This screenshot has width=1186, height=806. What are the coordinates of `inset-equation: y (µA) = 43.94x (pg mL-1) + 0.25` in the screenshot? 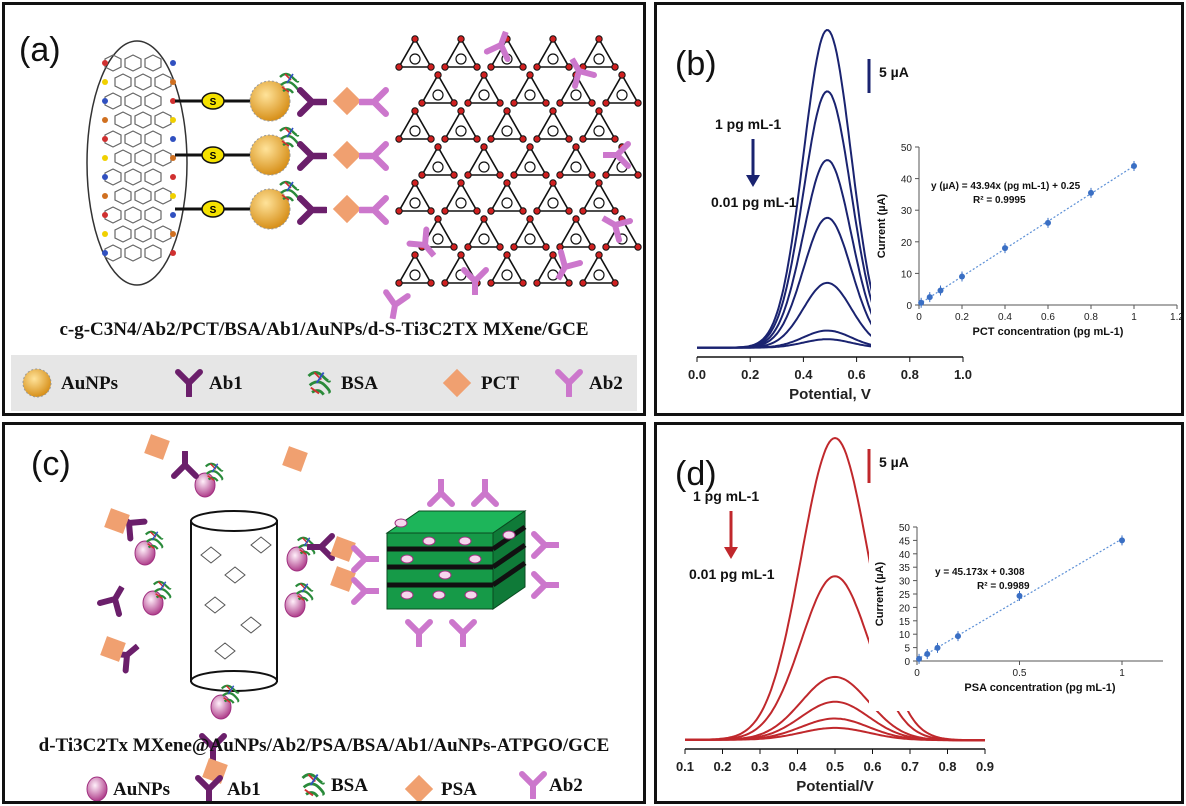 It's located at (1006, 186).